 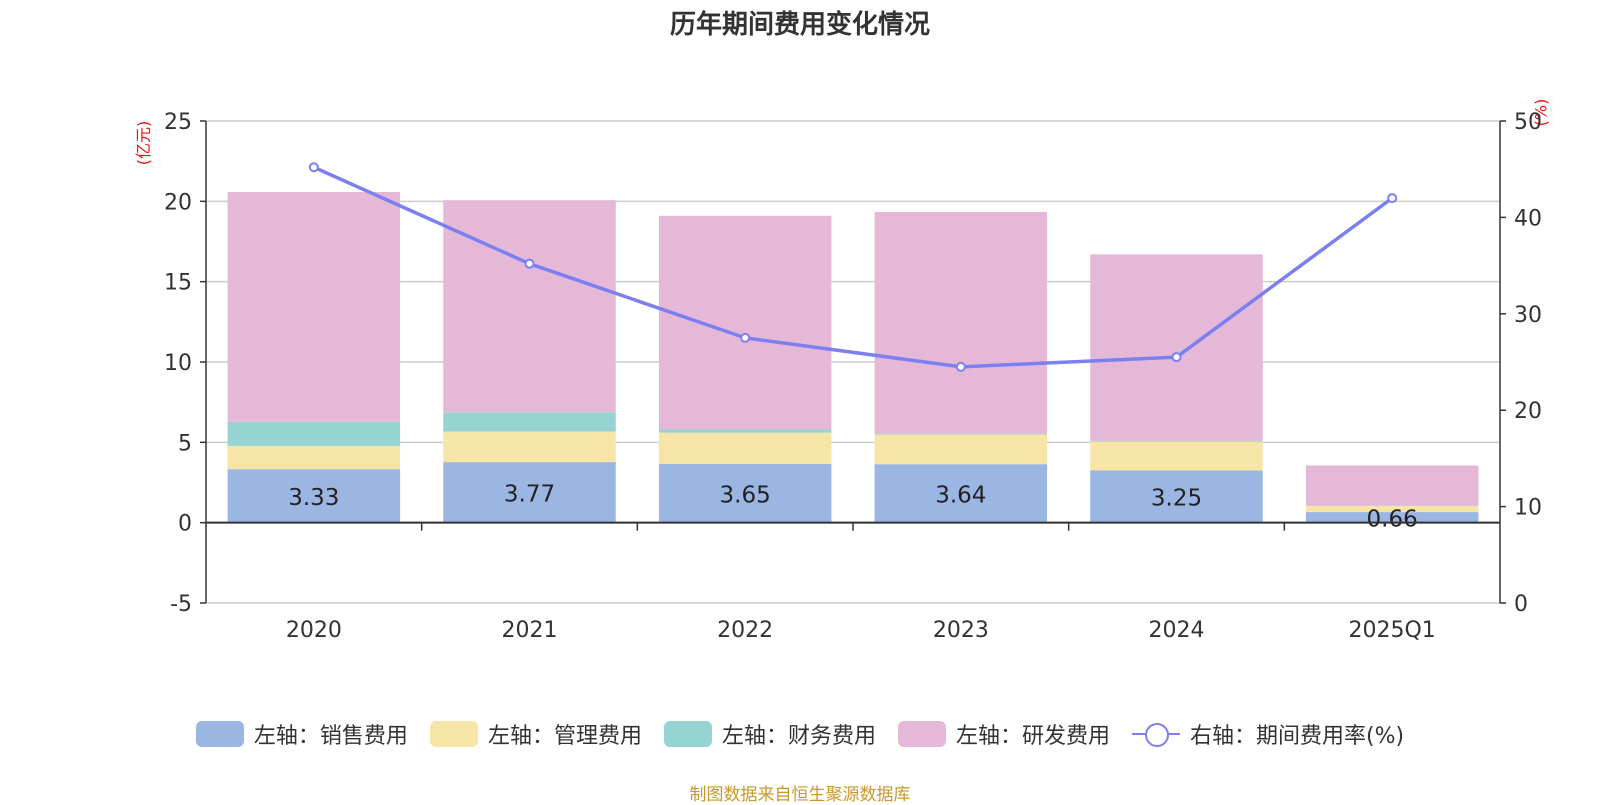 I want to click on right-tick-label: 10, so click(x=1528, y=508).